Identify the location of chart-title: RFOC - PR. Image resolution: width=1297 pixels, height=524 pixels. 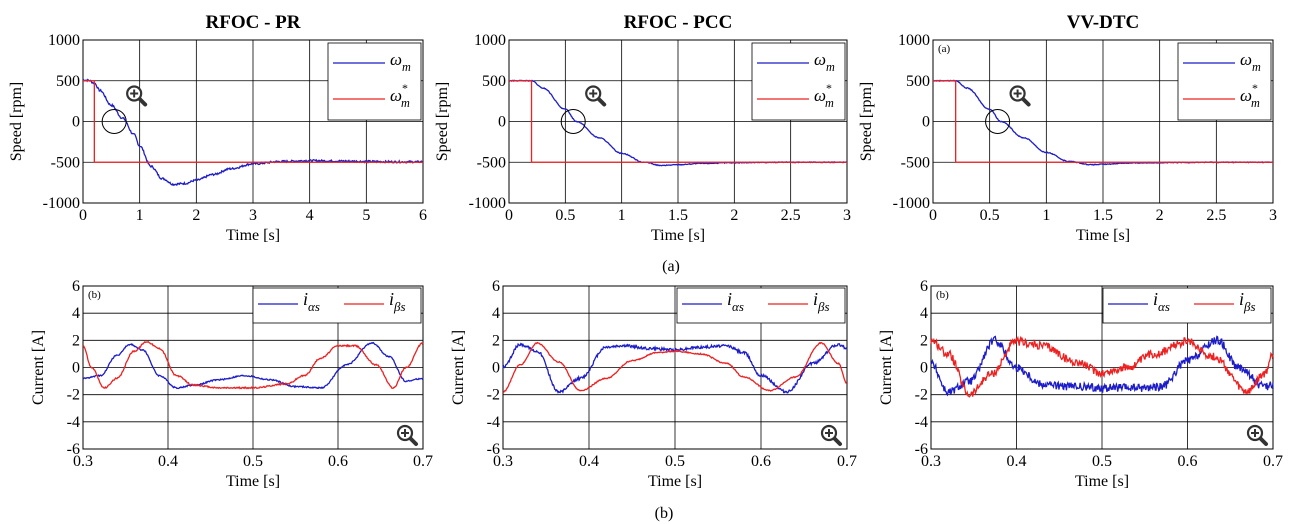
(253, 22).